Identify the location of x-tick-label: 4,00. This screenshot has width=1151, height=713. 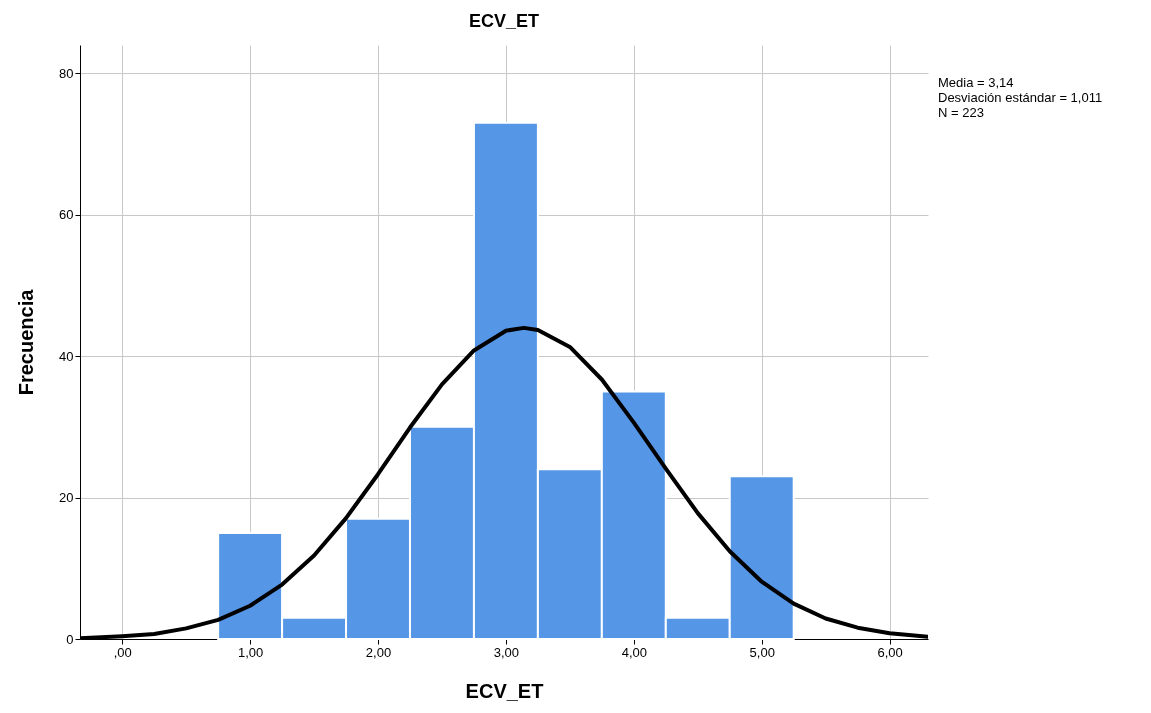
(634, 652).